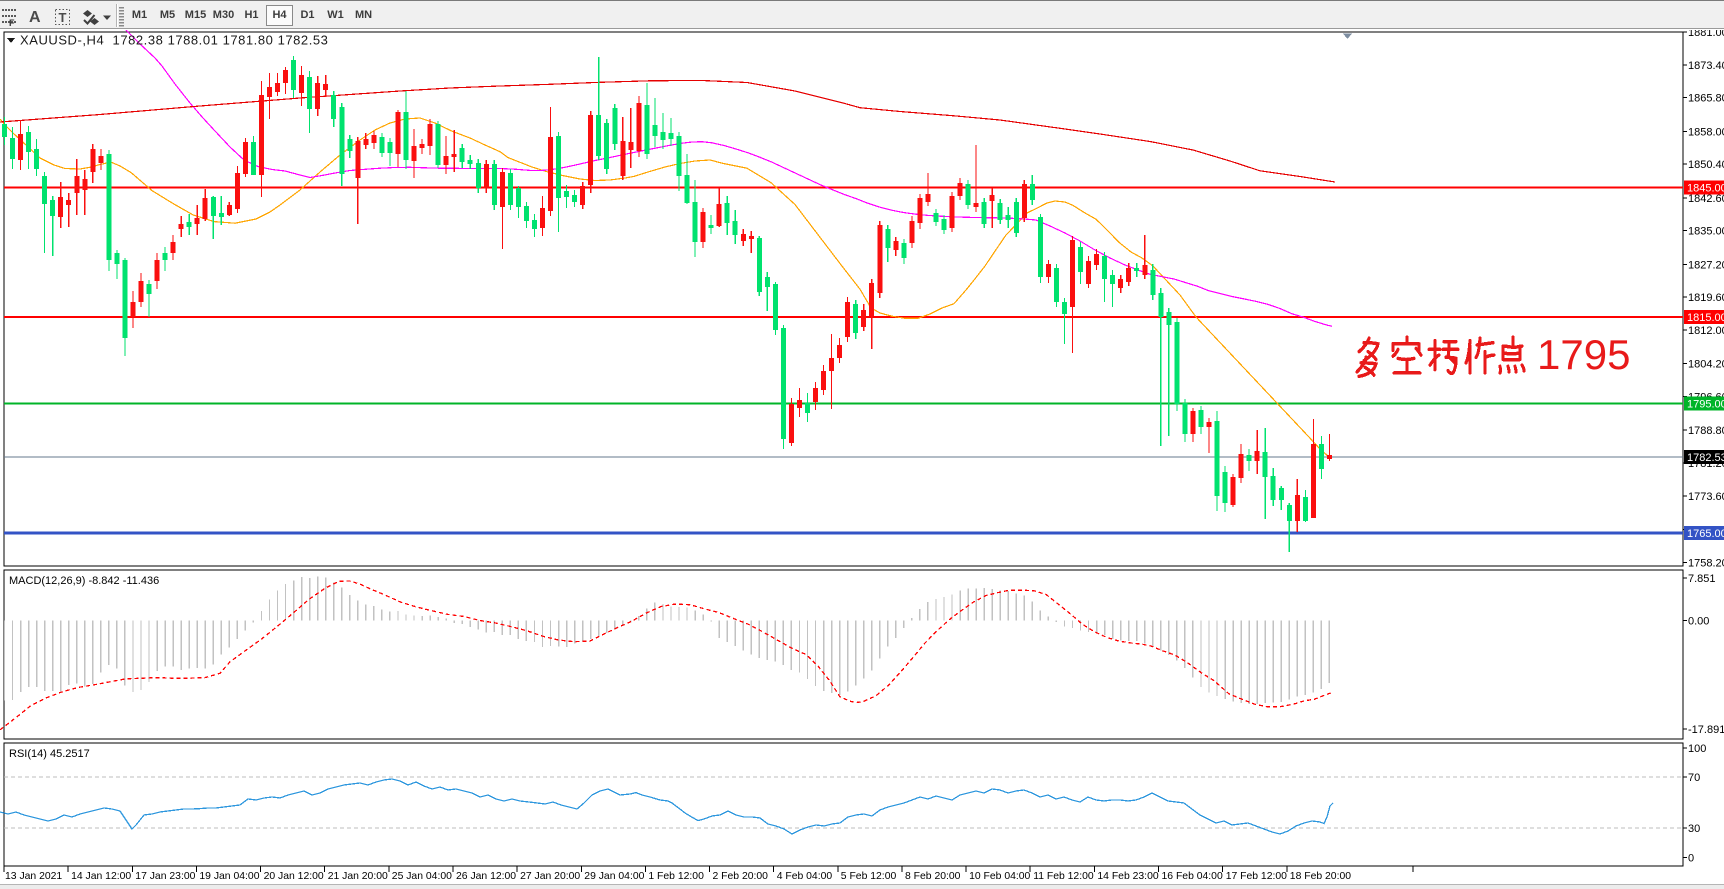 This screenshot has width=1724, height=889. Describe the element at coordinates (1698, 622) in the screenshot. I see `svg-text: 0.00` at that location.